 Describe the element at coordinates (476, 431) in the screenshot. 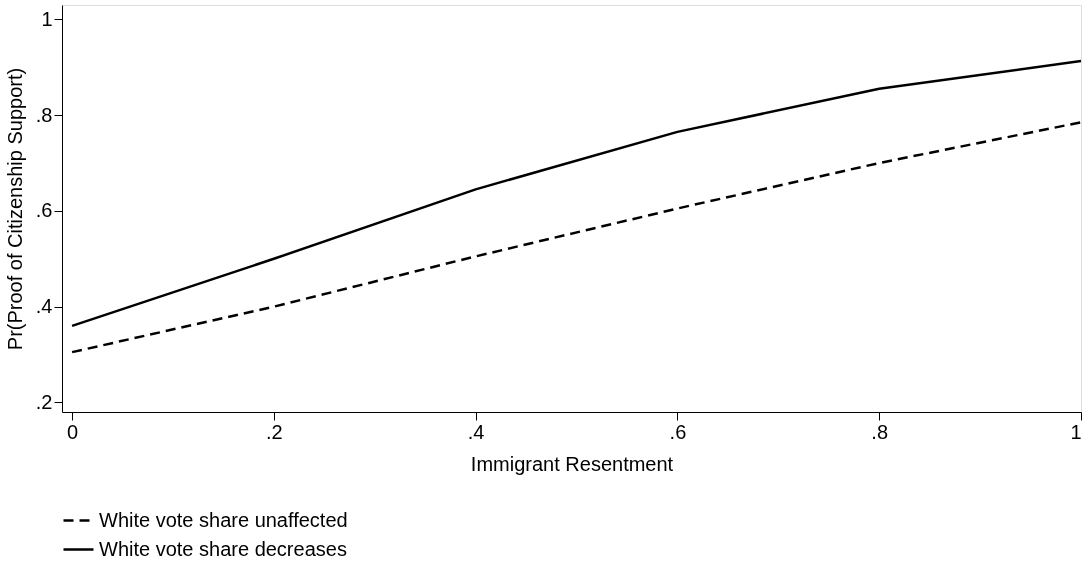

I see `x-tick-label: .4` at that location.